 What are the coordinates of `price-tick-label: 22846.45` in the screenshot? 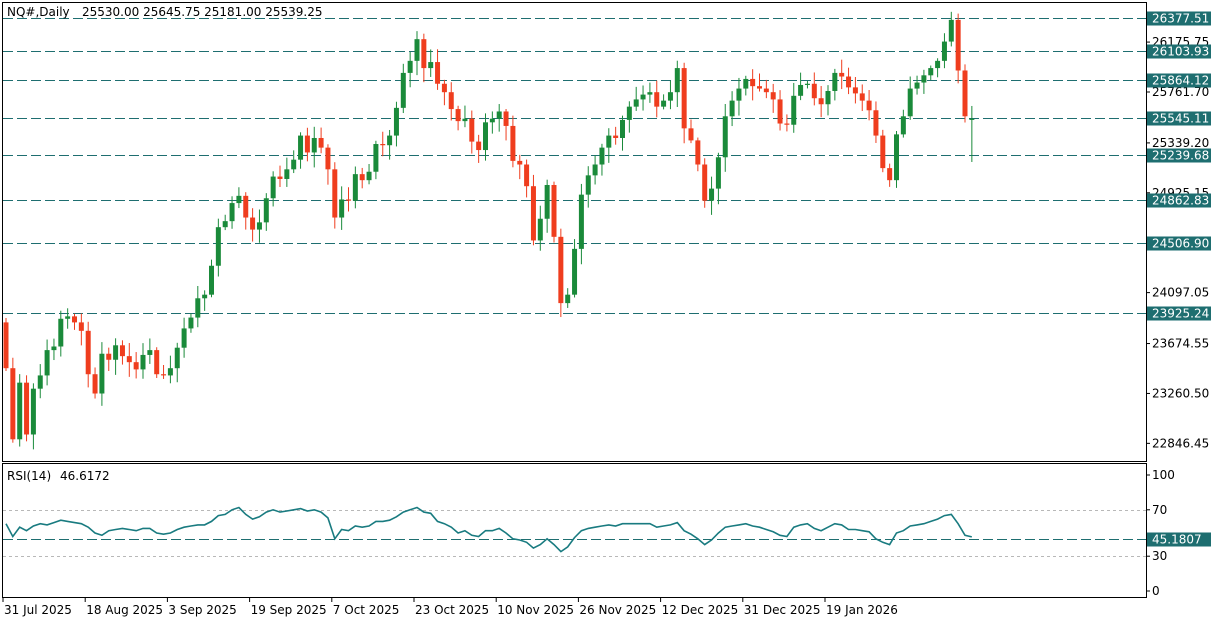 It's located at (1180, 443).